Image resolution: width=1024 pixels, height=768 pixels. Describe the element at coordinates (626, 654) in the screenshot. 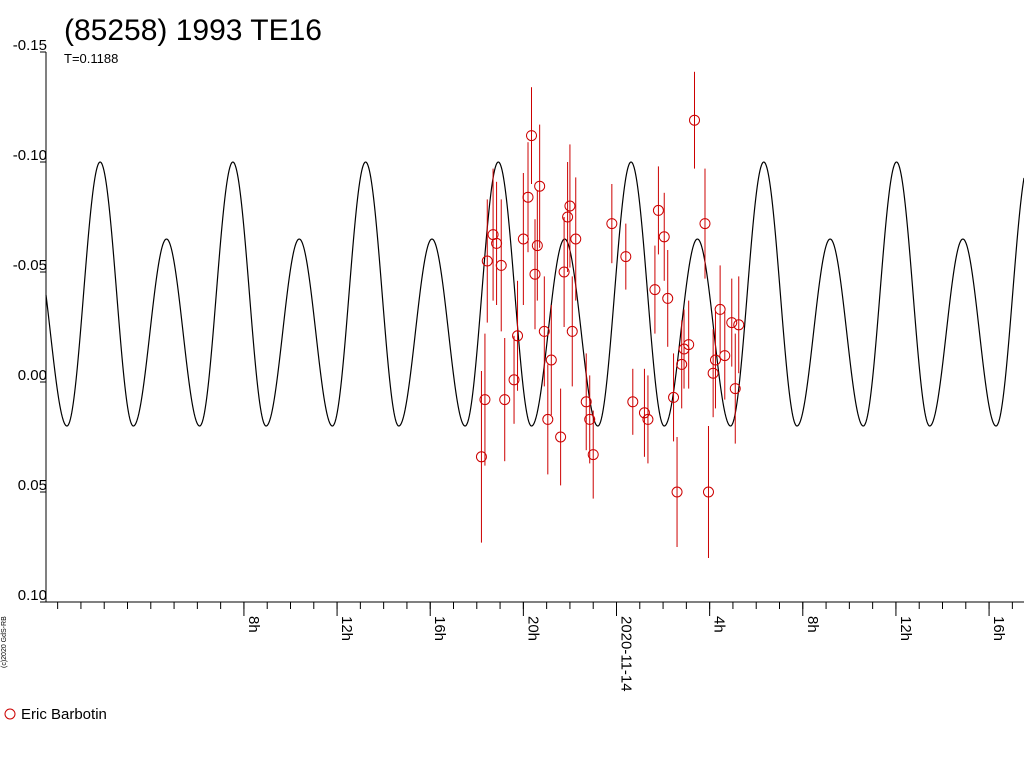

I see `x-tick-label: 2020-11-14` at that location.